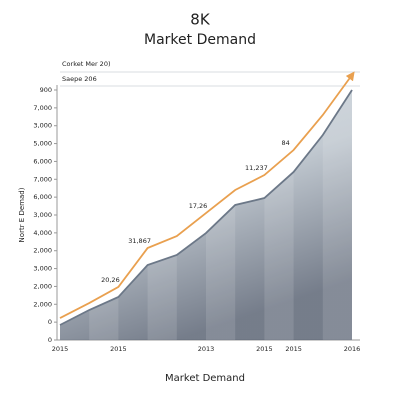 This screenshot has height=400, width=400. I want to click on note: Corket Mer 20), so click(86, 64).